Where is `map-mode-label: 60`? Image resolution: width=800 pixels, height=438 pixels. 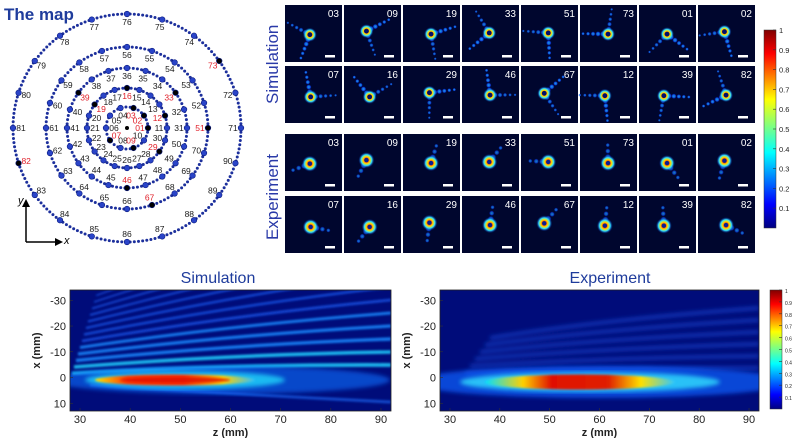 map-mode-label: 60 is located at coordinates (58, 105).